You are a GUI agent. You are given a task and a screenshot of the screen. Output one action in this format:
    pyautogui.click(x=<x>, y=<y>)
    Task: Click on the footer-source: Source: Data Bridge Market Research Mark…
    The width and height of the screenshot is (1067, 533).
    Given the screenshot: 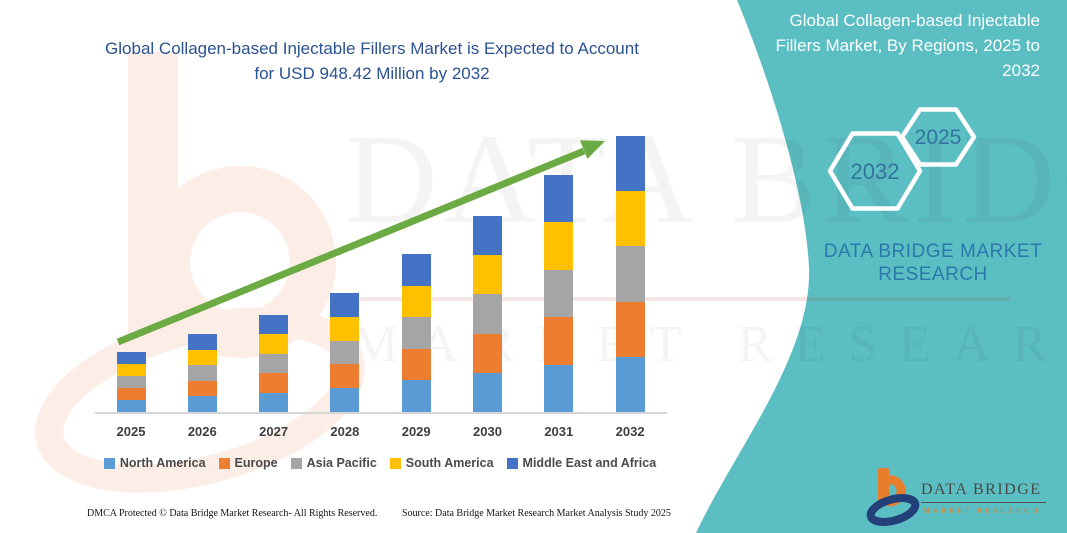 What is the action you would take?
    pyautogui.click(x=536, y=513)
    